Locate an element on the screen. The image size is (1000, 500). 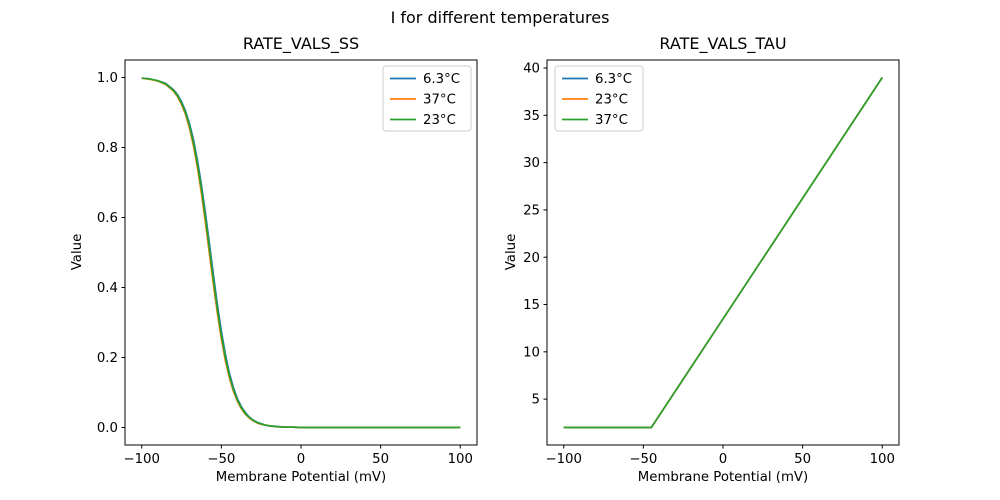
tau-legend-label-23C: 23°C is located at coordinates (611, 100).